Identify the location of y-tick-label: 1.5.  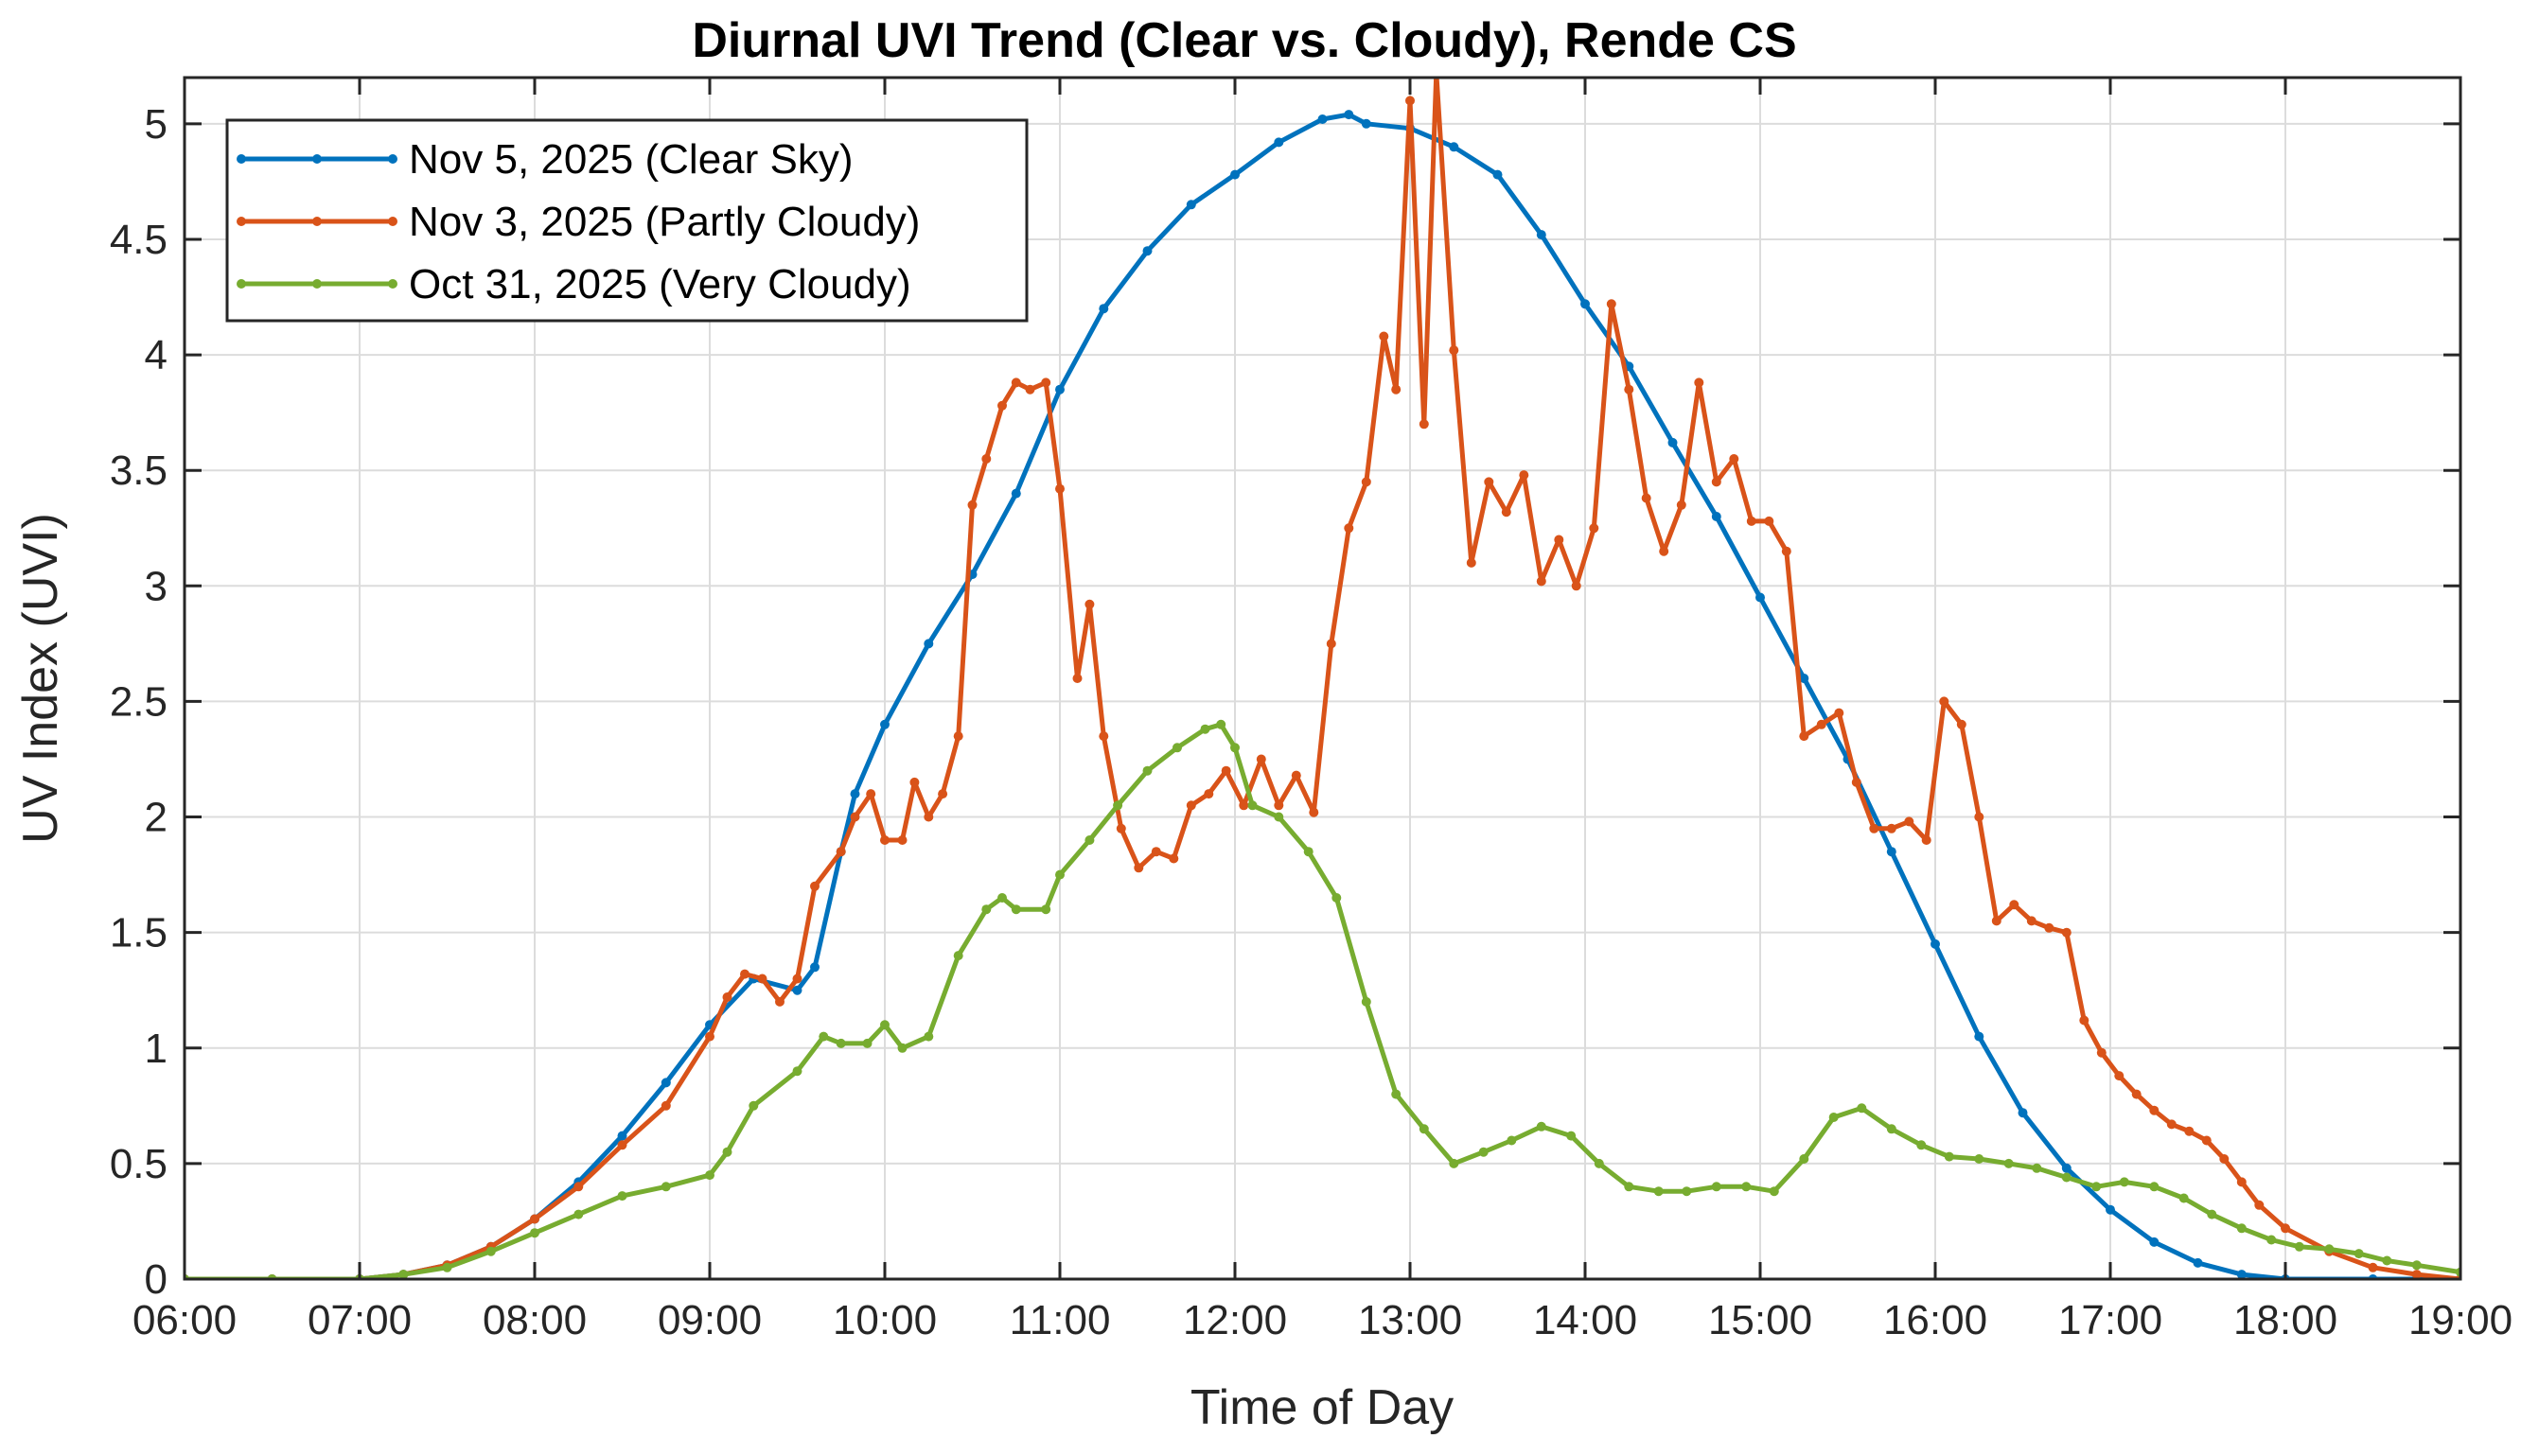
(139, 933).